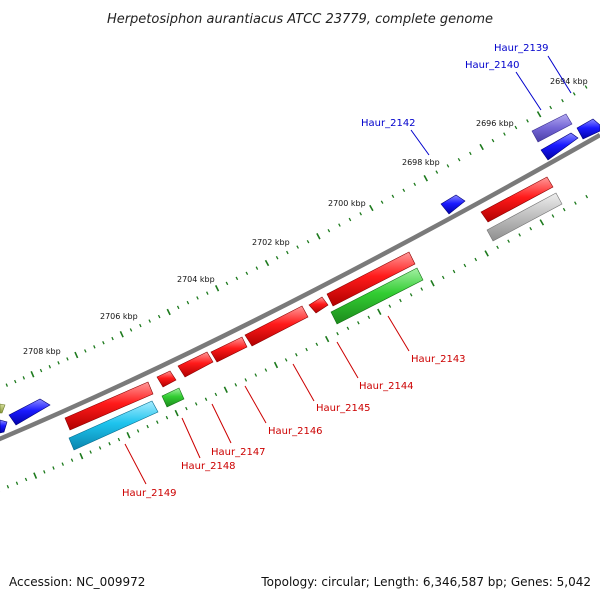 This screenshot has width=600, height=600. What do you see at coordinates (295, 431) in the screenshot?
I see `gene-label-haur-2146: Haur_2146` at bounding box center [295, 431].